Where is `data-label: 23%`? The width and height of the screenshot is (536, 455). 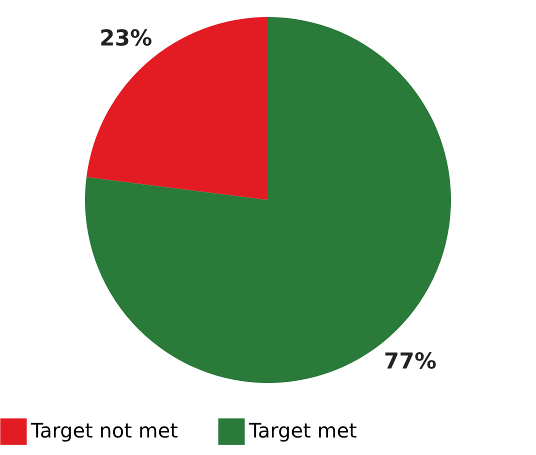
data-label: 23% is located at coordinates (125, 39).